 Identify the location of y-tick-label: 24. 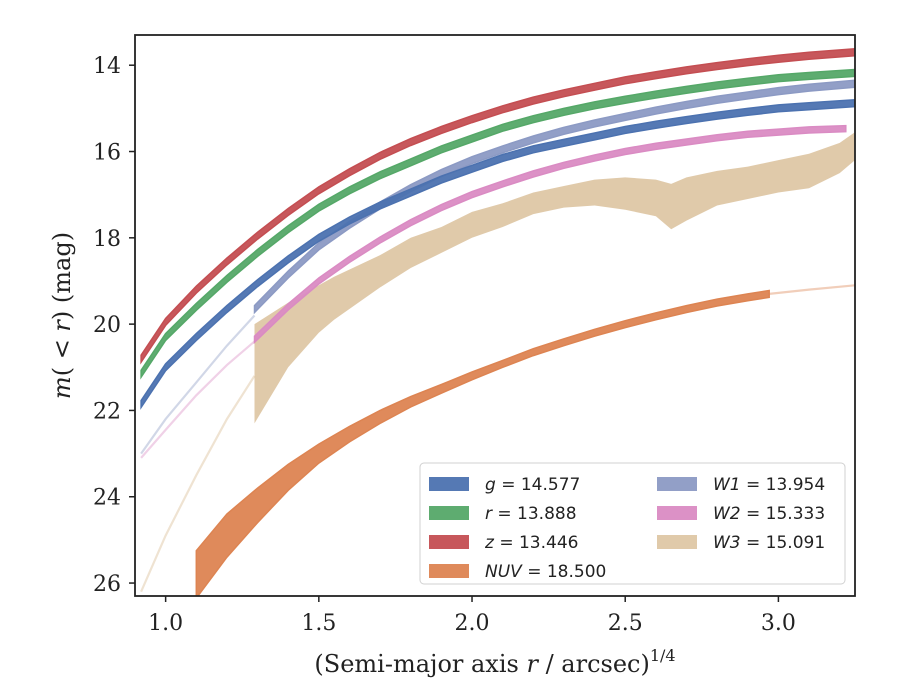
(107, 498).